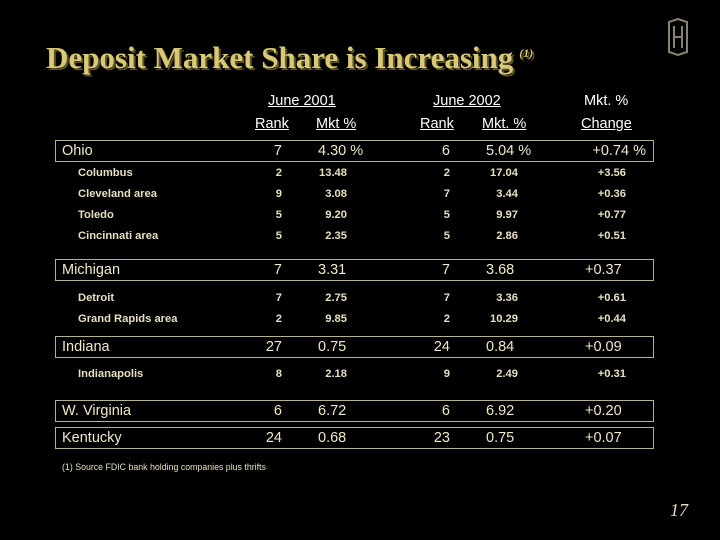 The width and height of the screenshot is (720, 540). What do you see at coordinates (333, 173) in the screenshot?
I see `mkt-2001: 13.48` at bounding box center [333, 173].